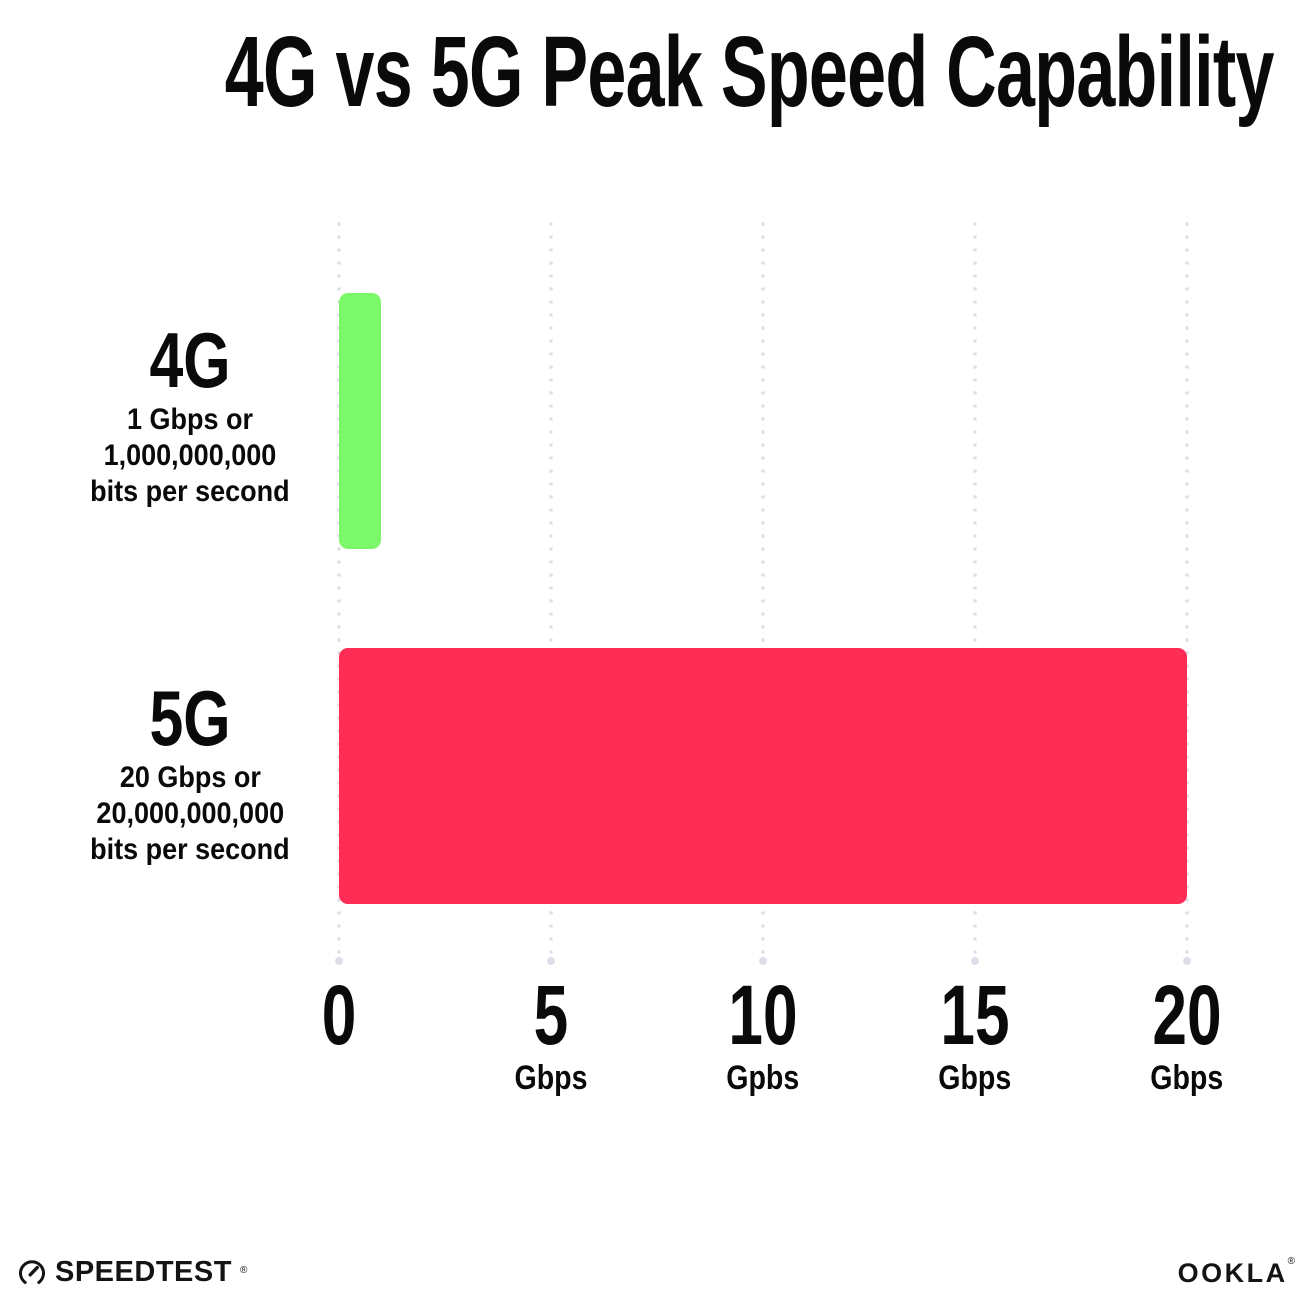 Image resolution: width=1308 pixels, height=1315 pixels. I want to click on ookla-trademark: ®, so click(1291, 1261).